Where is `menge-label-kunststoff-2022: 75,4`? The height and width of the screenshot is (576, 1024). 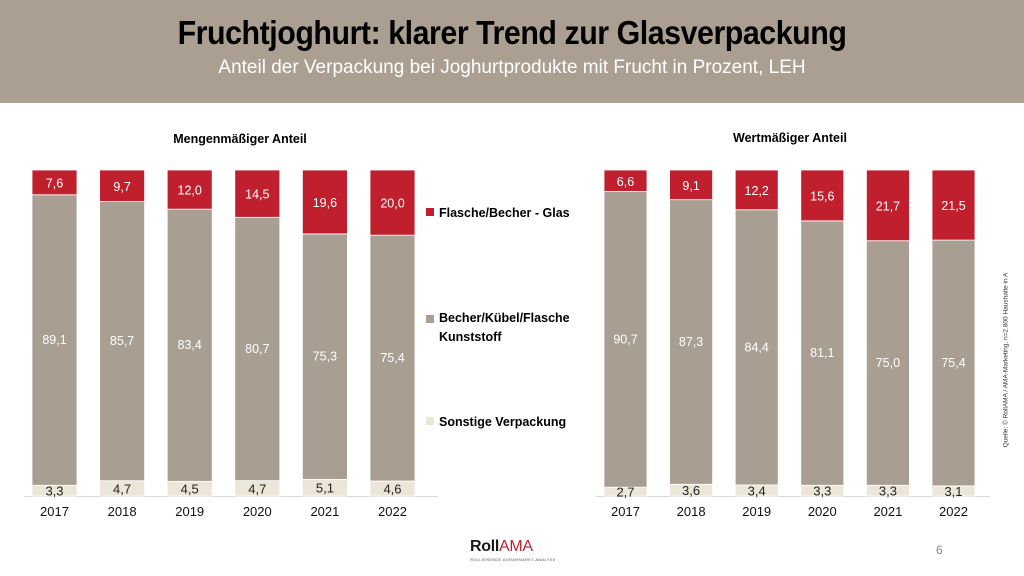
menge-label-kunststoff-2022: 75,4 is located at coordinates (392, 358).